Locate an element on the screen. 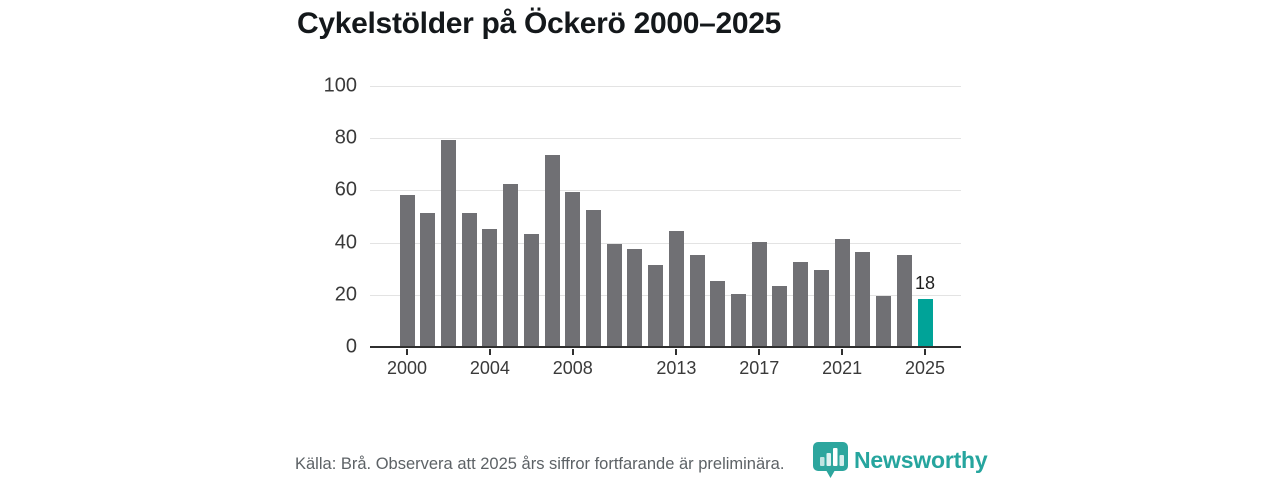 Image resolution: width=1280 pixels, height=480 pixels. x-axis-tick-label: 2013 is located at coordinates (676, 368).